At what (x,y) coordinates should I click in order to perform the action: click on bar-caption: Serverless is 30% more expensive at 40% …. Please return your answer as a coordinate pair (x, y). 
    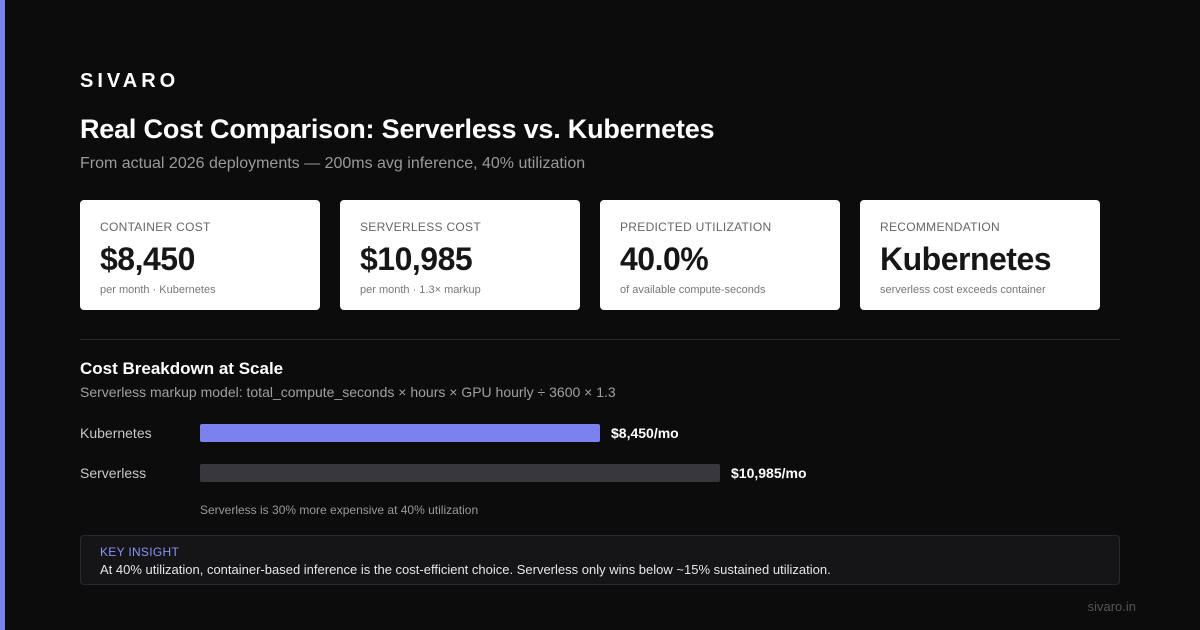
    Looking at the image, I should click on (339, 510).